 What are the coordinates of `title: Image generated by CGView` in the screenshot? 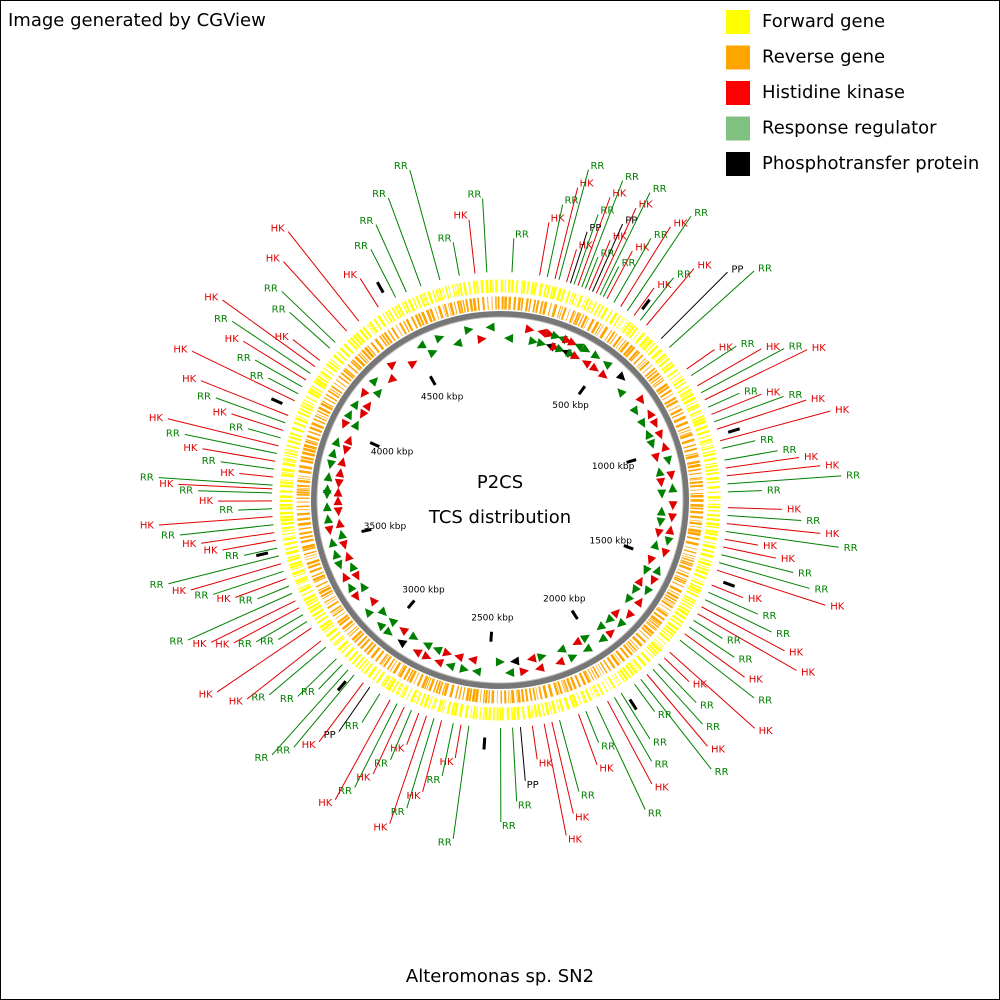 It's located at (137, 20).